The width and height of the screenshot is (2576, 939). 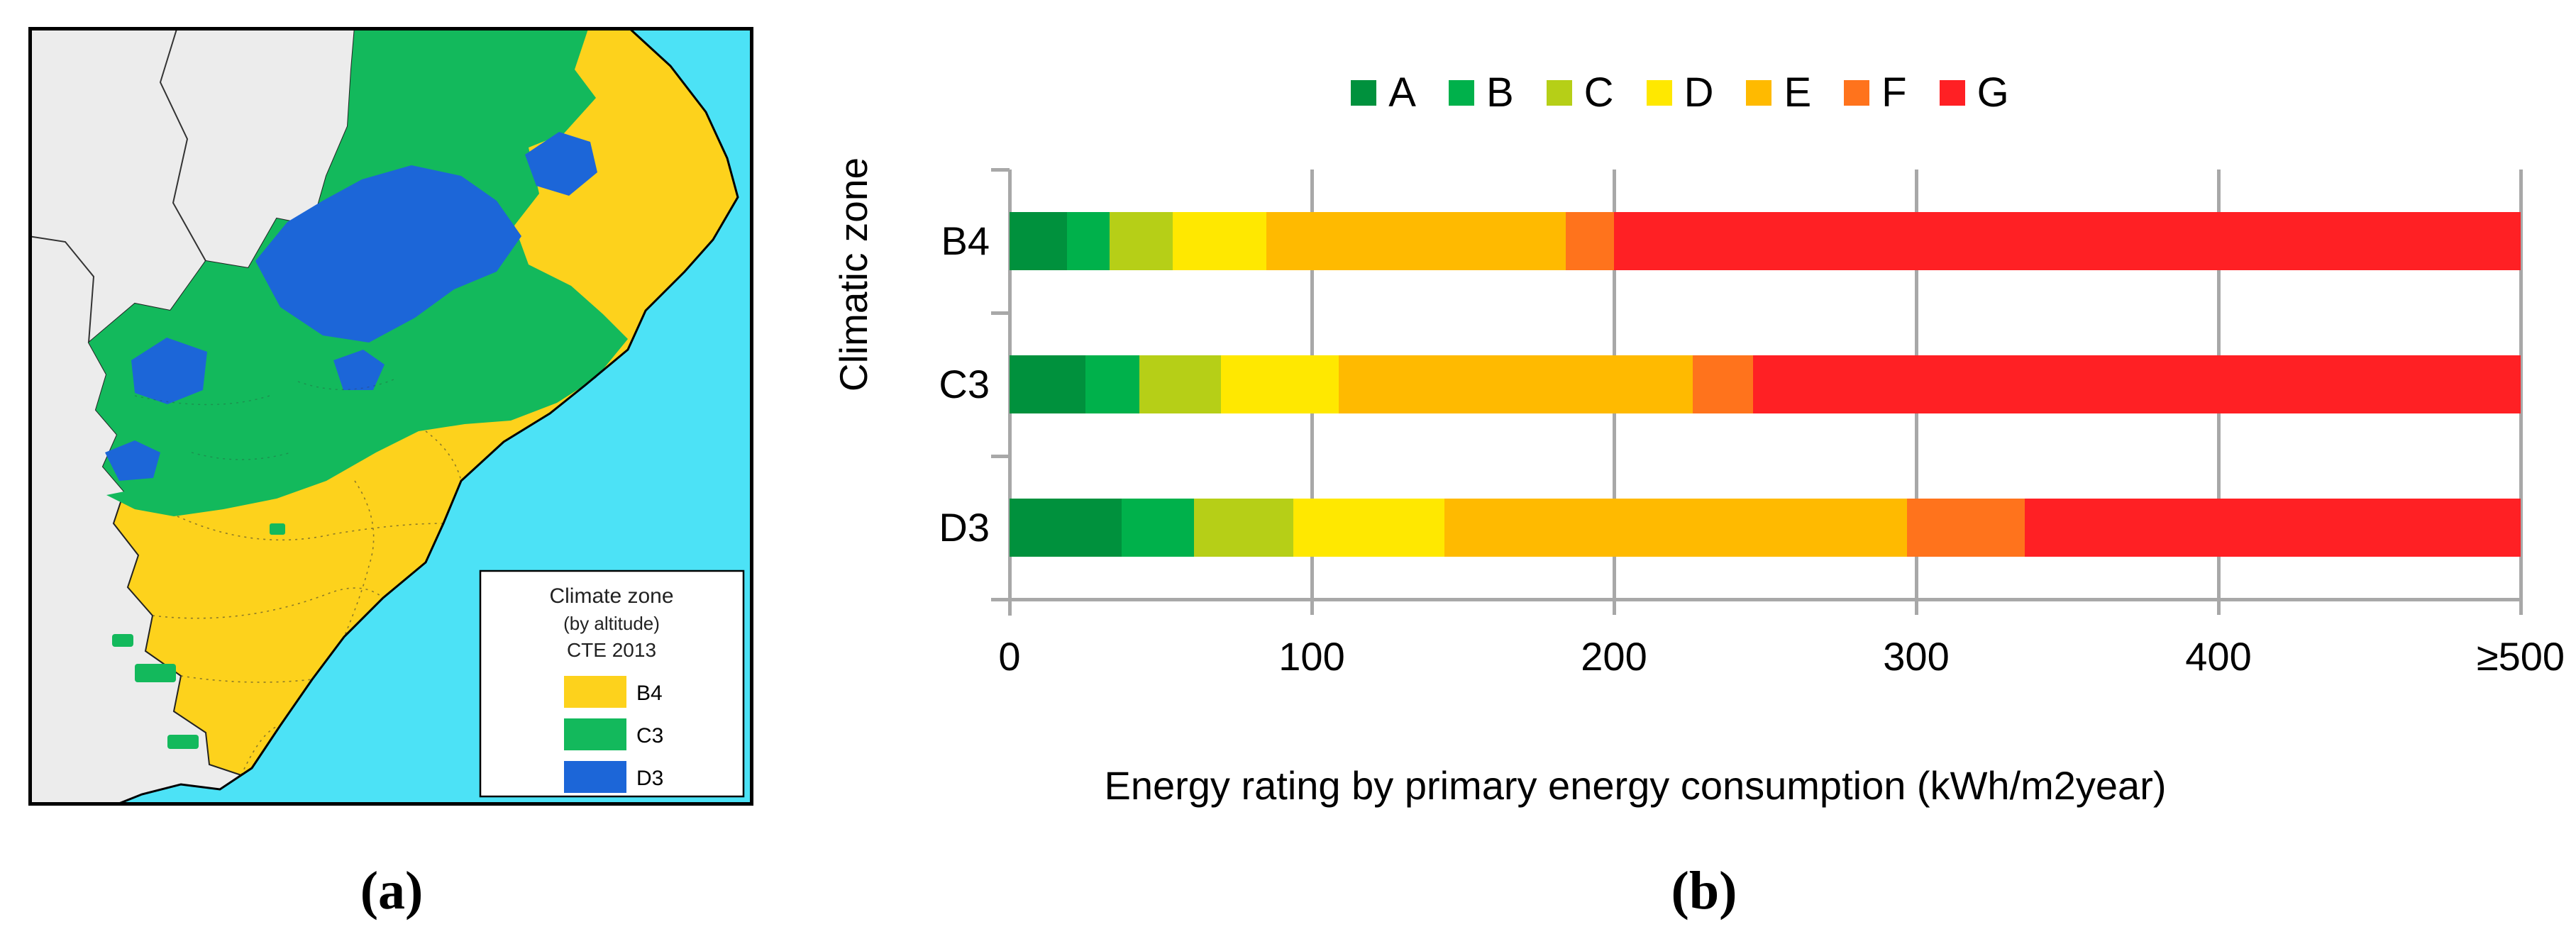 I want to click on x-tick-label: 200, so click(x=1614, y=656).